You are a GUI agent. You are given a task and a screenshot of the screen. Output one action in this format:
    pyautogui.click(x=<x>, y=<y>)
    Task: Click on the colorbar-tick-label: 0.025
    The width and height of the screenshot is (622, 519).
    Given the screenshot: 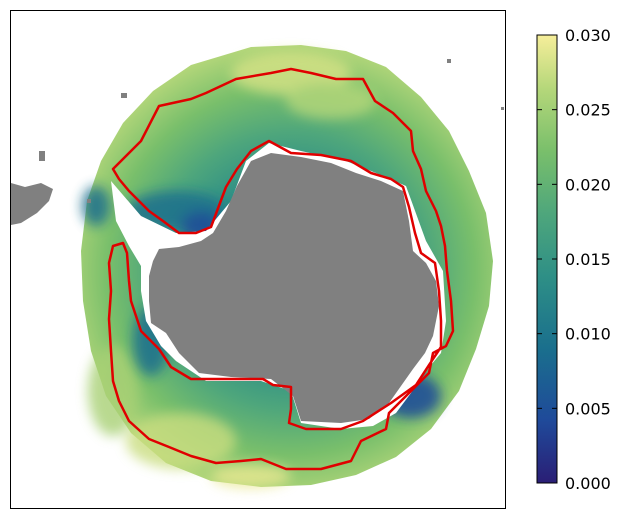 What is the action you would take?
    pyautogui.click(x=588, y=110)
    